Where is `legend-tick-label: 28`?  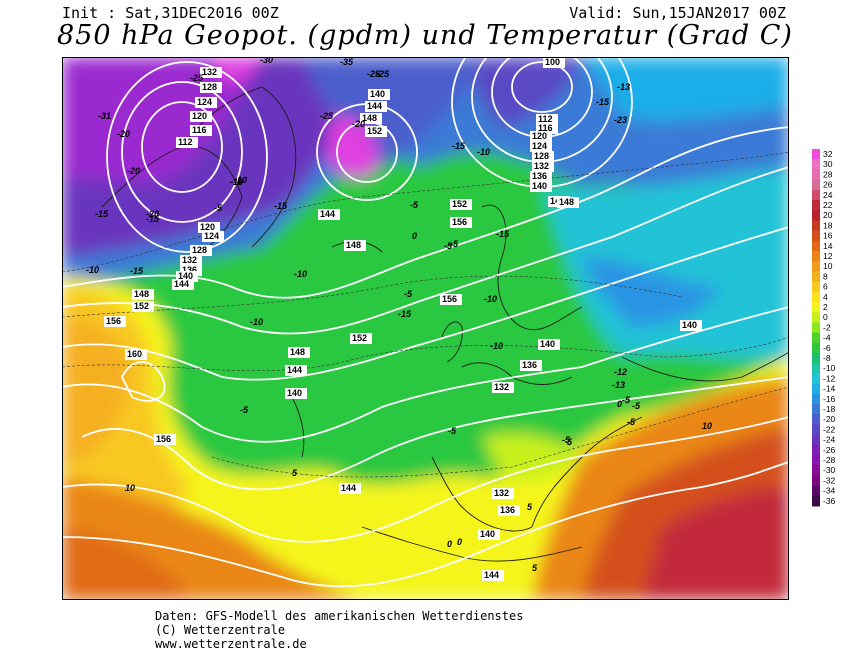
legend-tick-label: 28 is located at coordinates (828, 174).